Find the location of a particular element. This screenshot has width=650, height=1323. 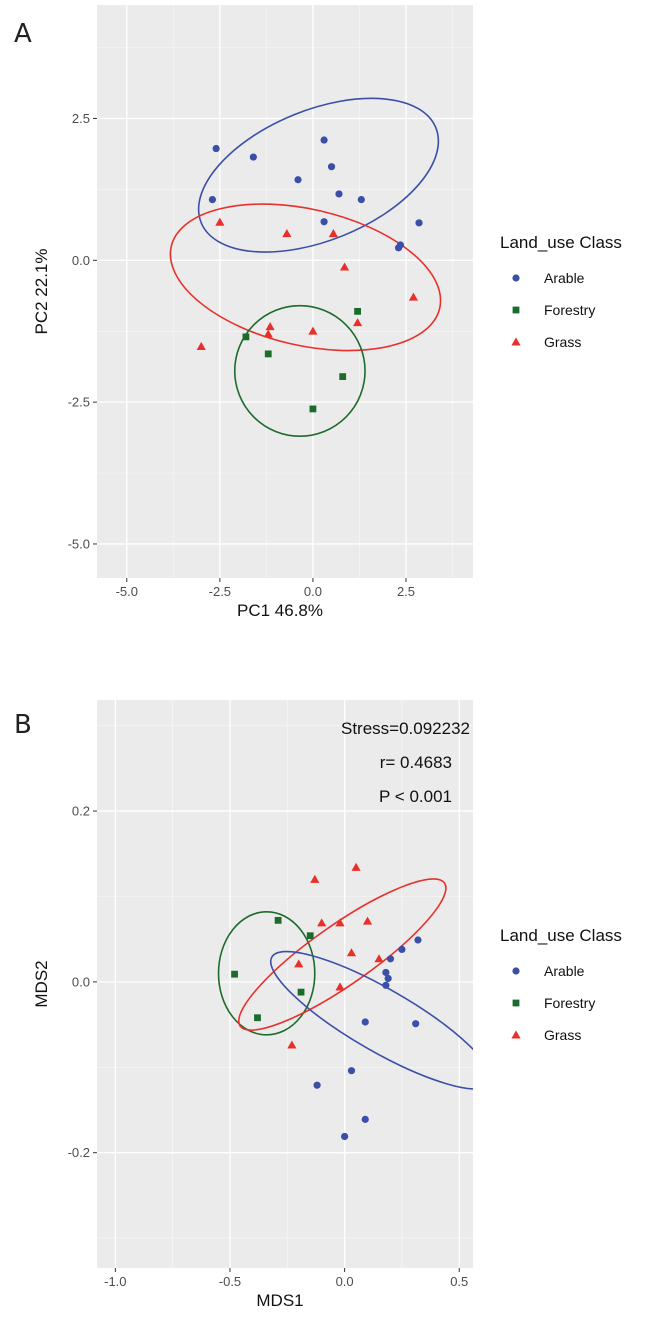

panel-a-y-tick-label: 2.5 is located at coordinates (81, 118).